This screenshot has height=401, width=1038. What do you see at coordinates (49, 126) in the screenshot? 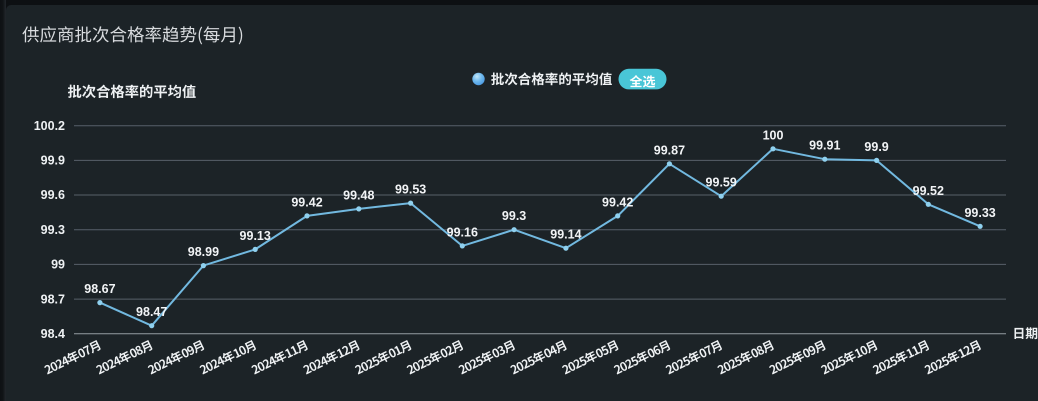
I see `svg-text: 100.2` at bounding box center [49, 126].